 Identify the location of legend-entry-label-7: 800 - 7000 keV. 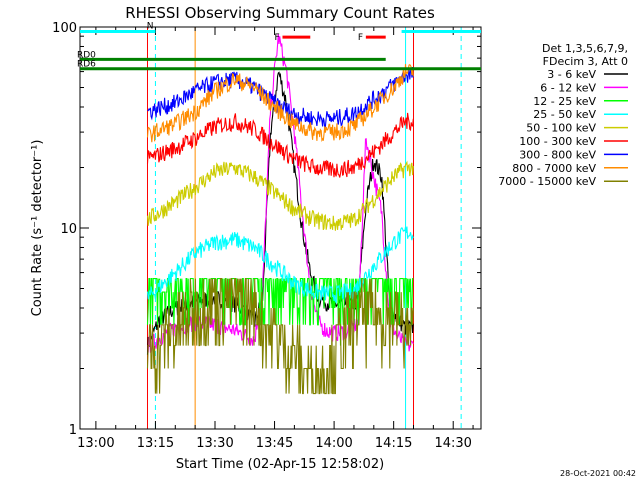
(554, 168).